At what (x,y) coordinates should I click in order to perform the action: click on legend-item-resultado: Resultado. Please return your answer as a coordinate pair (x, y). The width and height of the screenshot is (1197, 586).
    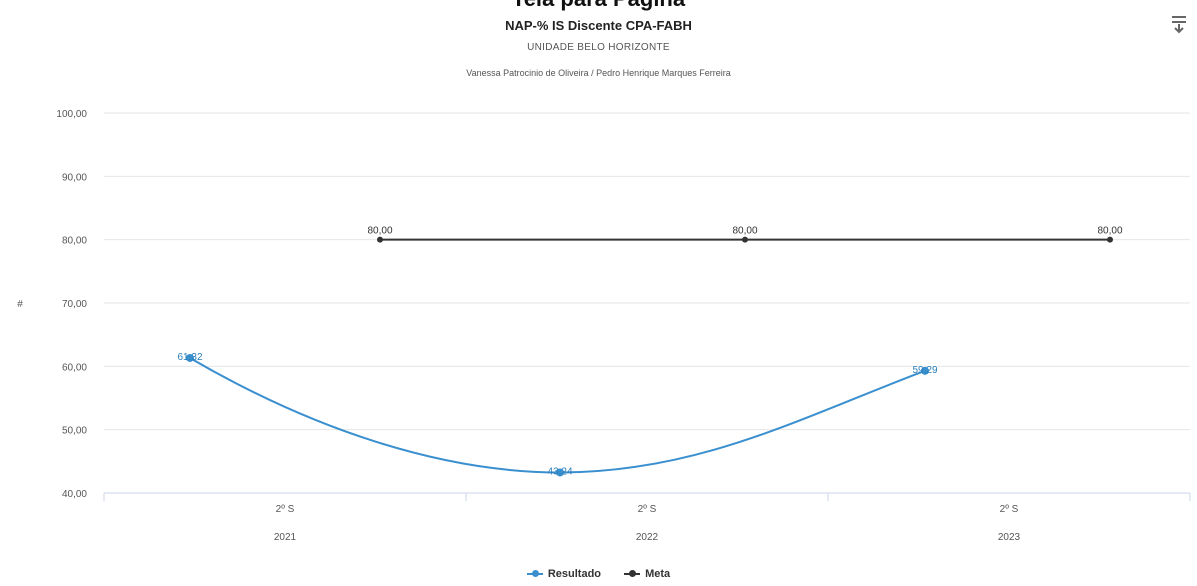
    Looking at the image, I should click on (564, 574).